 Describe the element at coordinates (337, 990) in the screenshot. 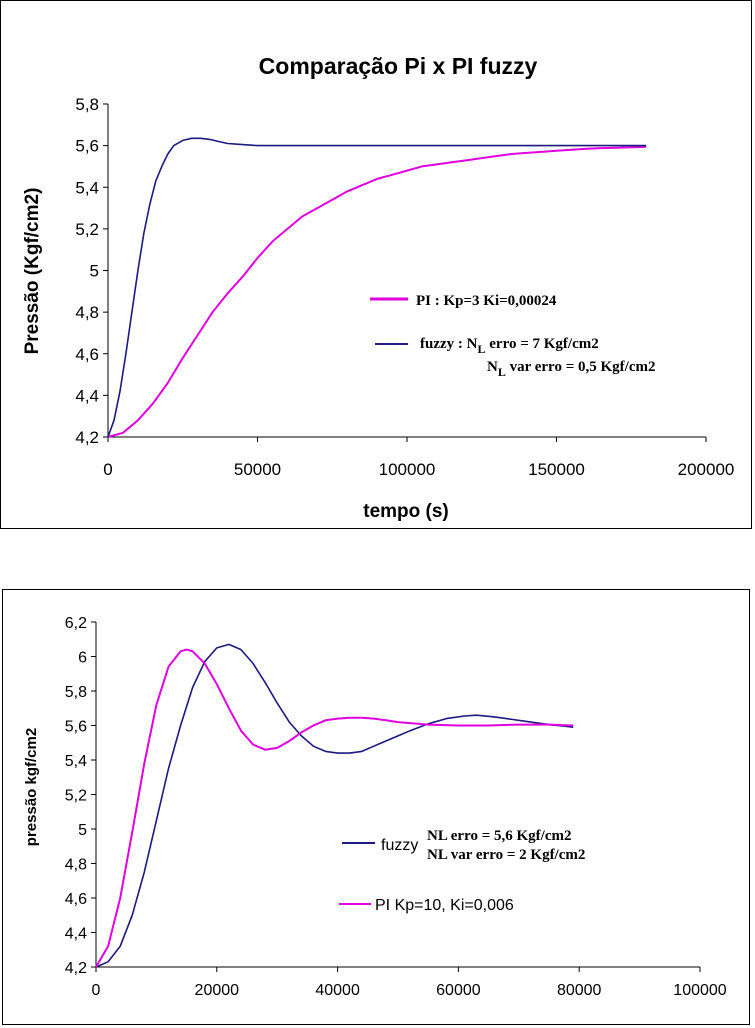

I see `x-tick-label: 40000` at that location.